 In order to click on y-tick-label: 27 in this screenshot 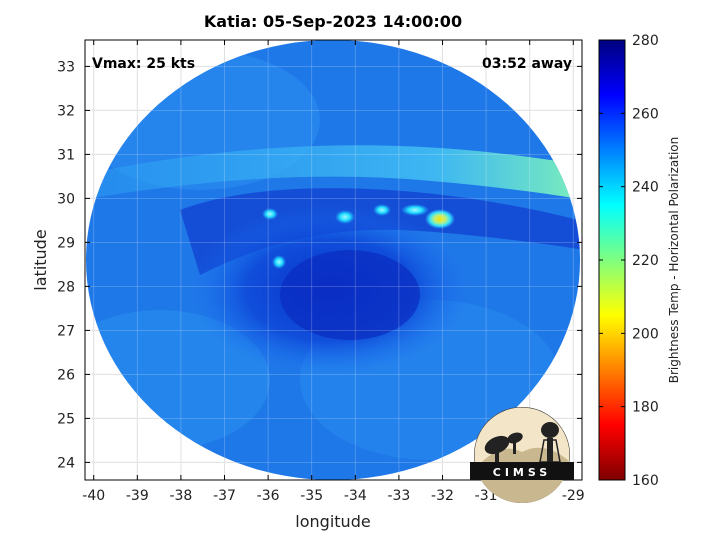, I will do `click(66, 331)`.